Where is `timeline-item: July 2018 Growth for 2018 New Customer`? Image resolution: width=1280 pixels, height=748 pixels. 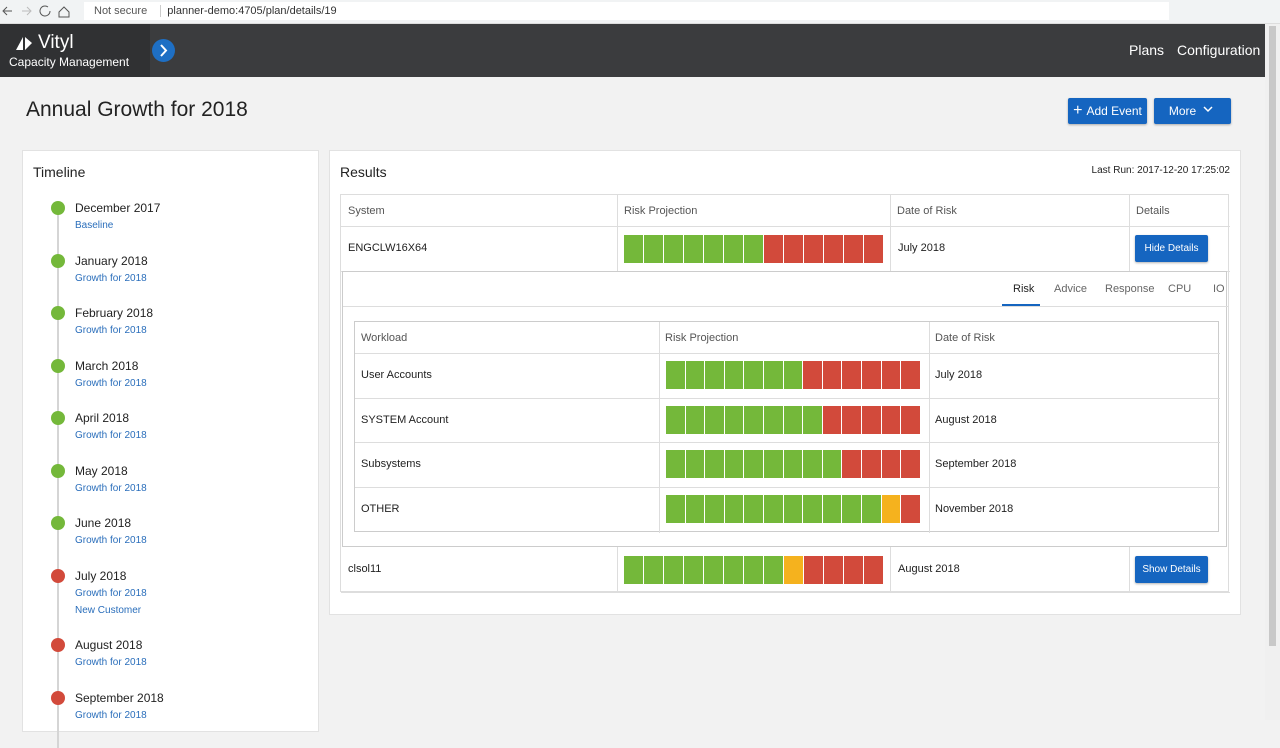
timeline-item: July 2018 Growth for 2018 New Customer is located at coordinates (168, 593).